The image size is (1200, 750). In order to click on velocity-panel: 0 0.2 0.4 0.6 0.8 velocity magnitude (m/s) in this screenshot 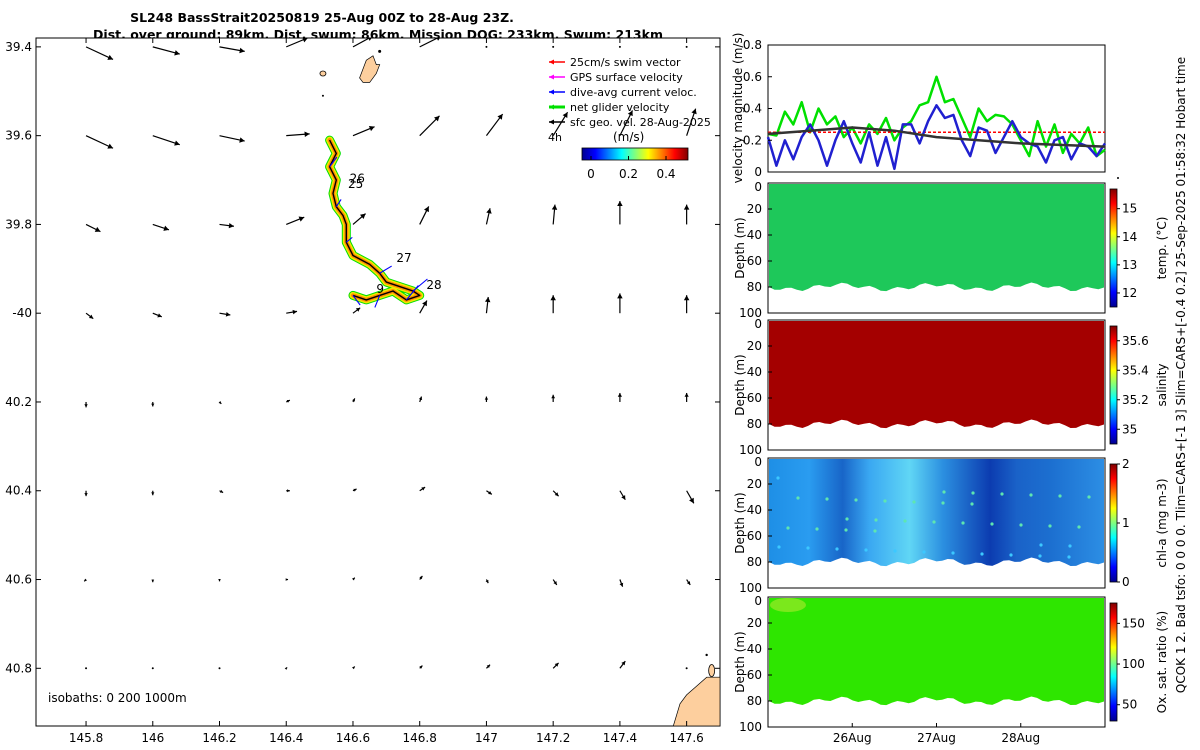, I will do `click(925, 108)`.